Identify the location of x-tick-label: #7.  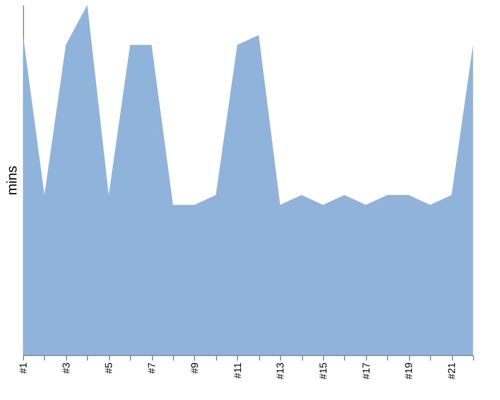
(152, 368).